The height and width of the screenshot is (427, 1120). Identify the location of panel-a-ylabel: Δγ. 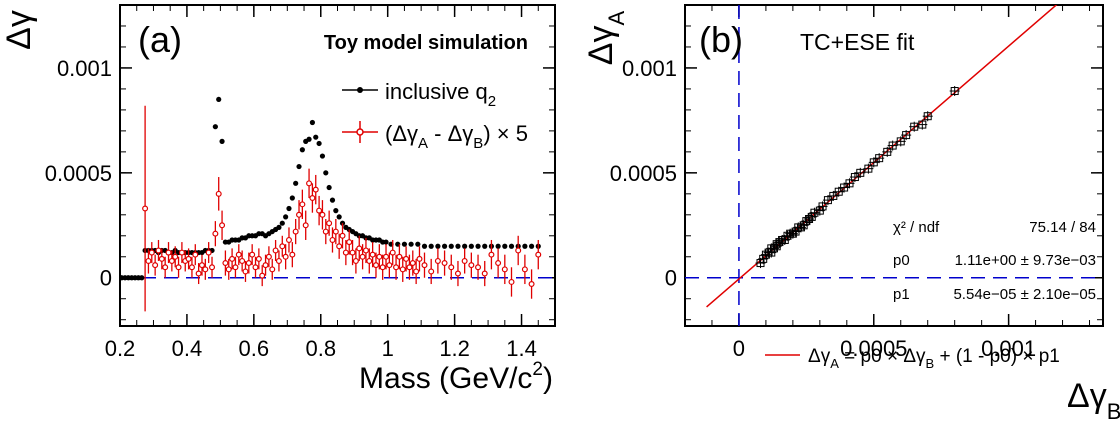
(19, 30).